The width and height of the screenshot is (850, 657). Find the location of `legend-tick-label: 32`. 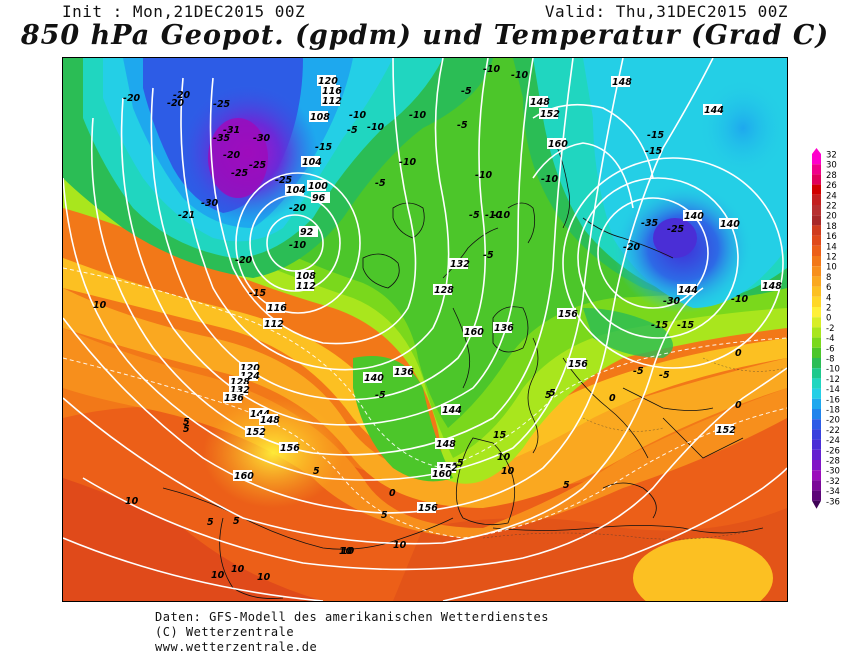

legend-tick-label: 32 is located at coordinates (831, 156).